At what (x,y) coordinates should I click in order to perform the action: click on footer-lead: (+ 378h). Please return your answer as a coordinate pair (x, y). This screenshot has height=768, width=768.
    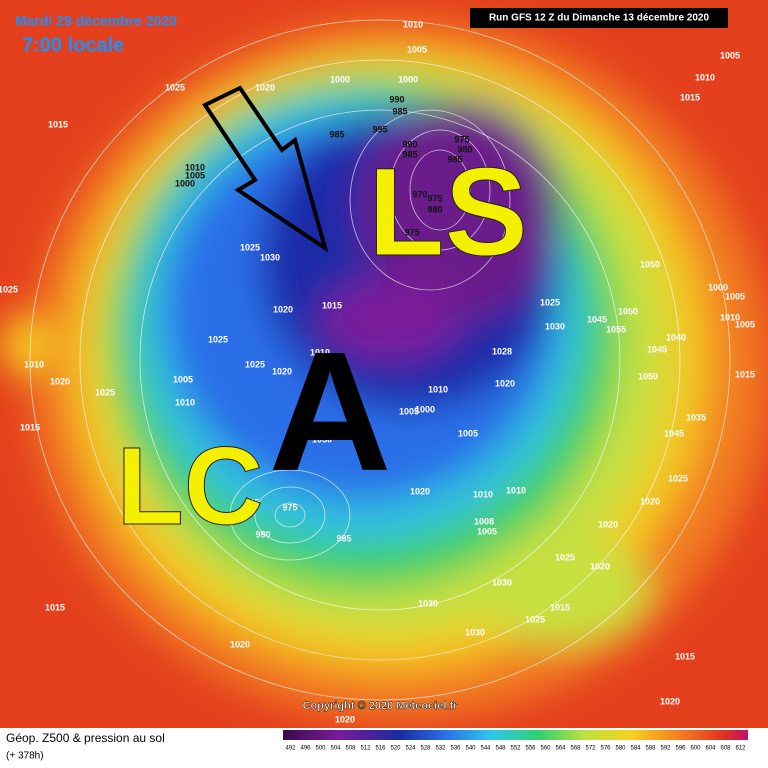
    Looking at the image, I should click on (25, 756).